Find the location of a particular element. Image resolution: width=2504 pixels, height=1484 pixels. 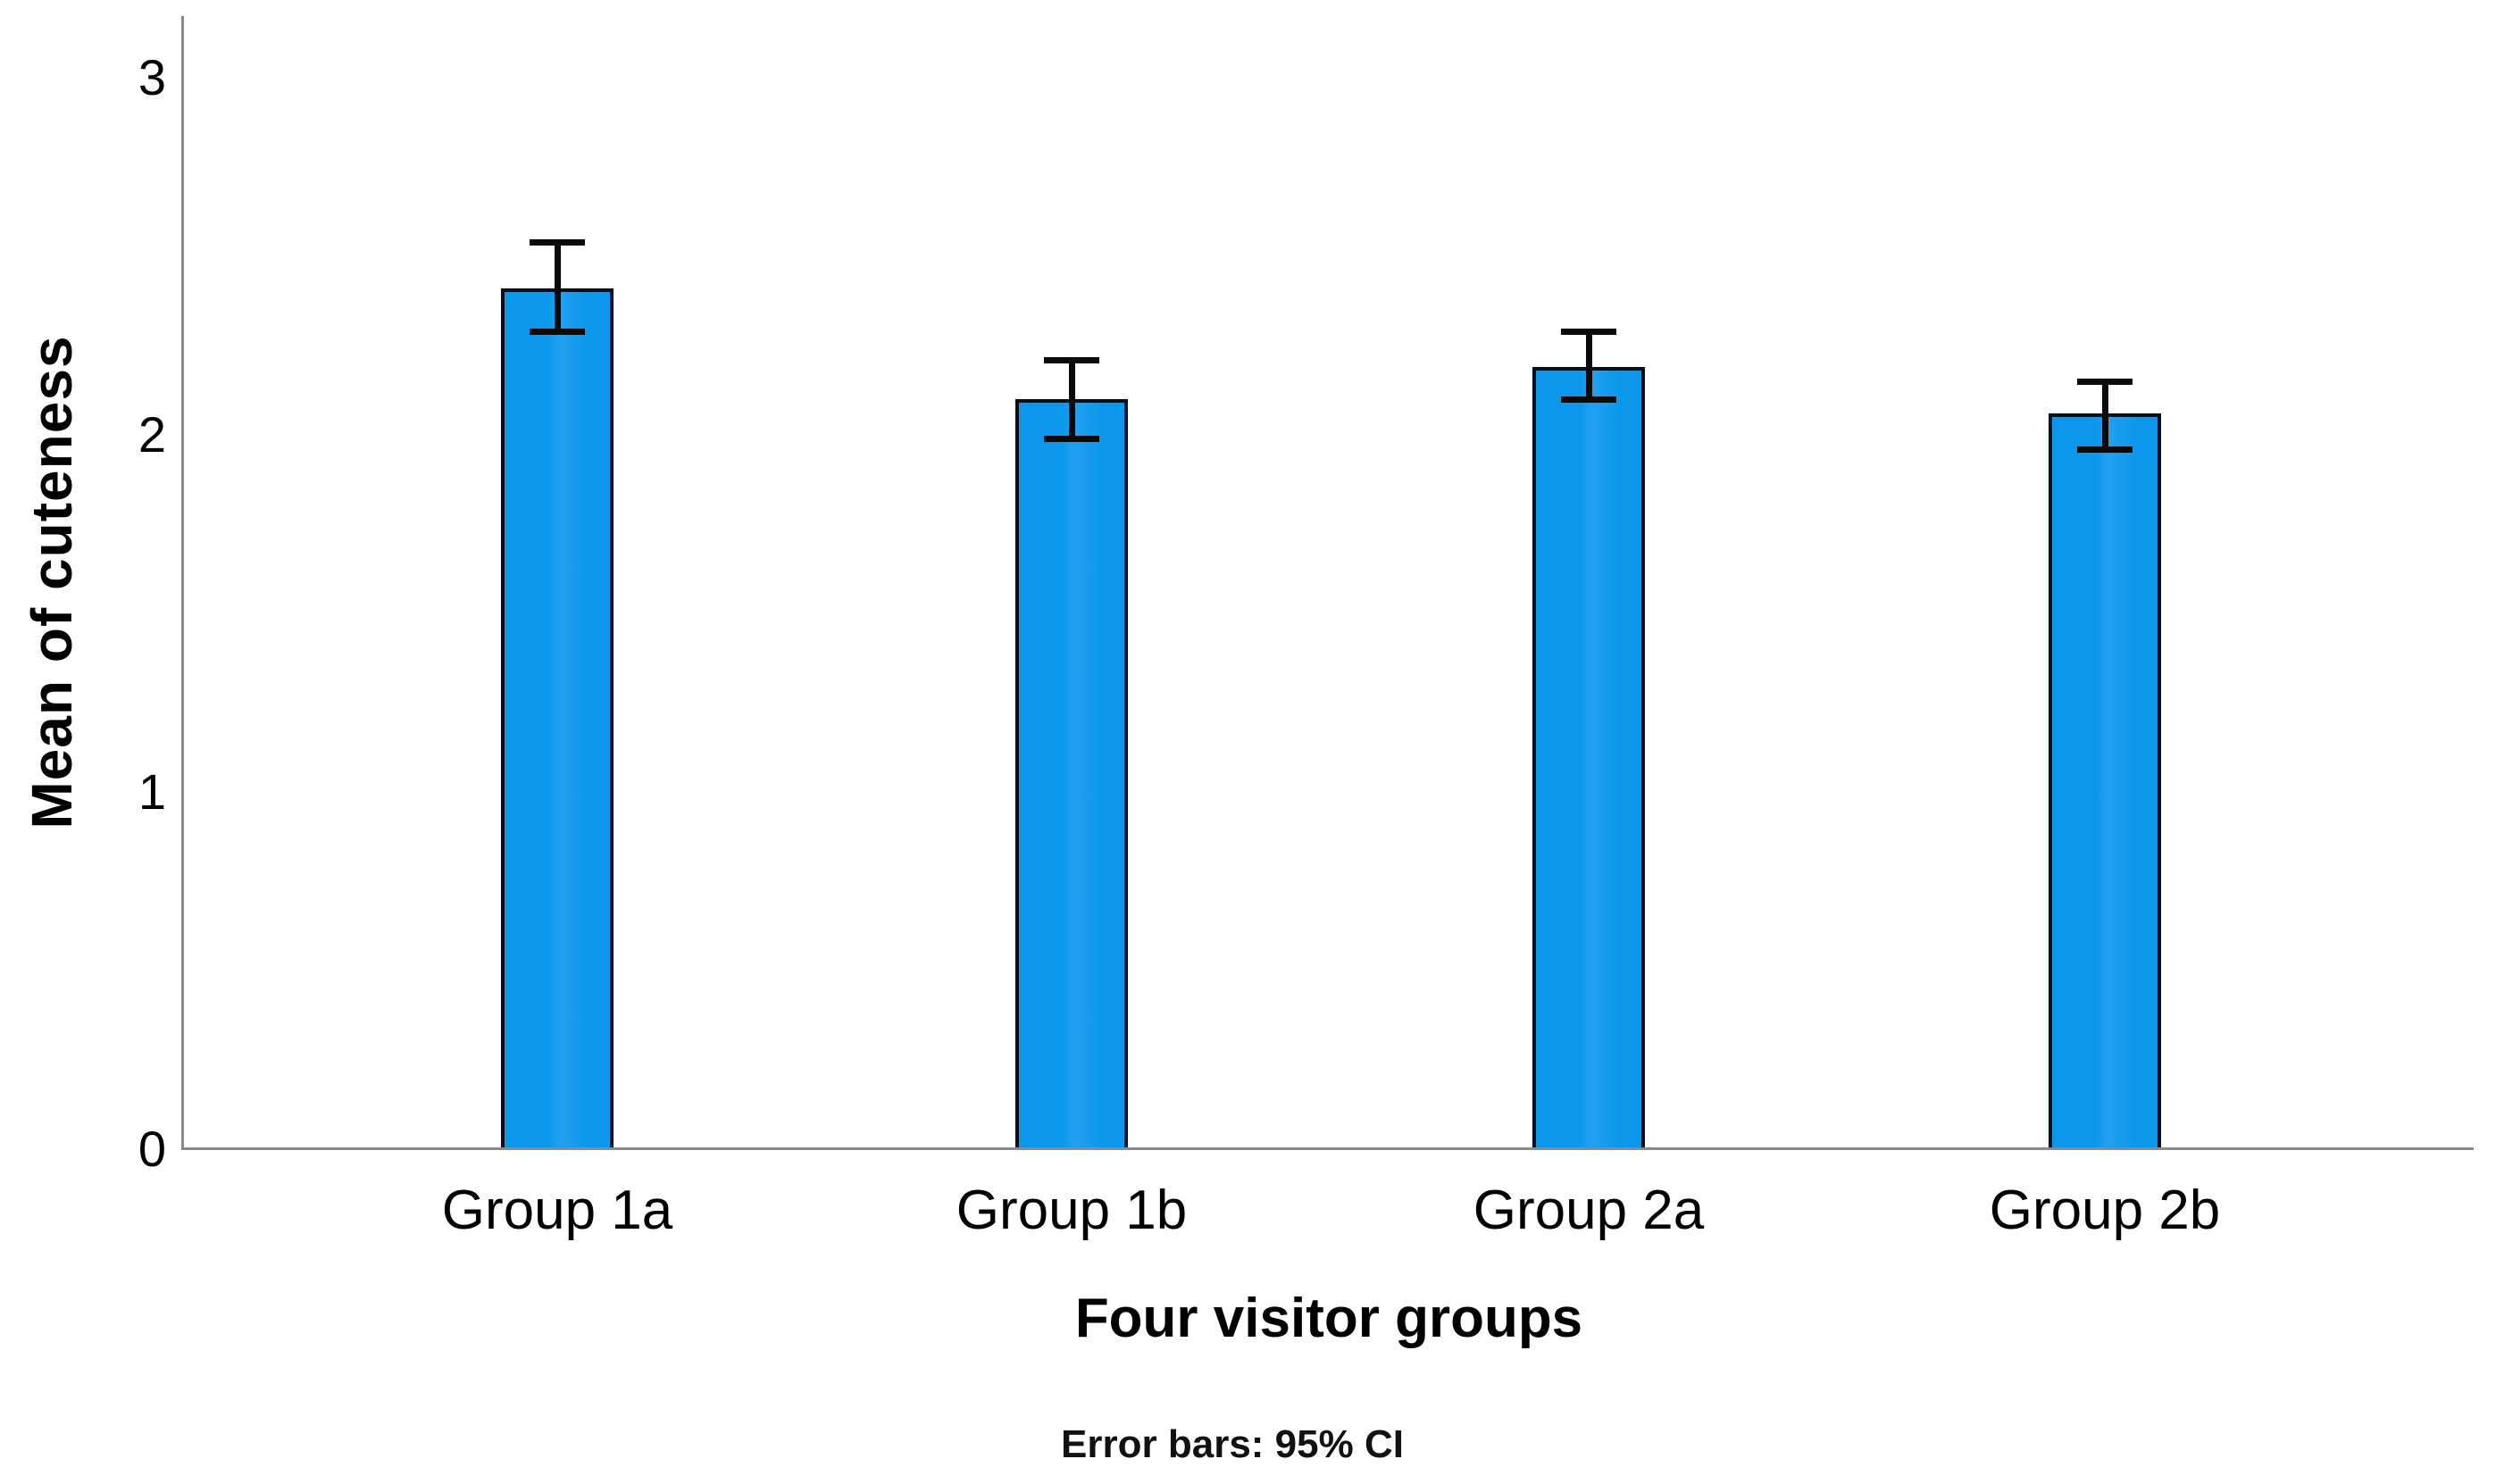

error-bar-cap-bottom-group-2b is located at coordinates (2105, 449).